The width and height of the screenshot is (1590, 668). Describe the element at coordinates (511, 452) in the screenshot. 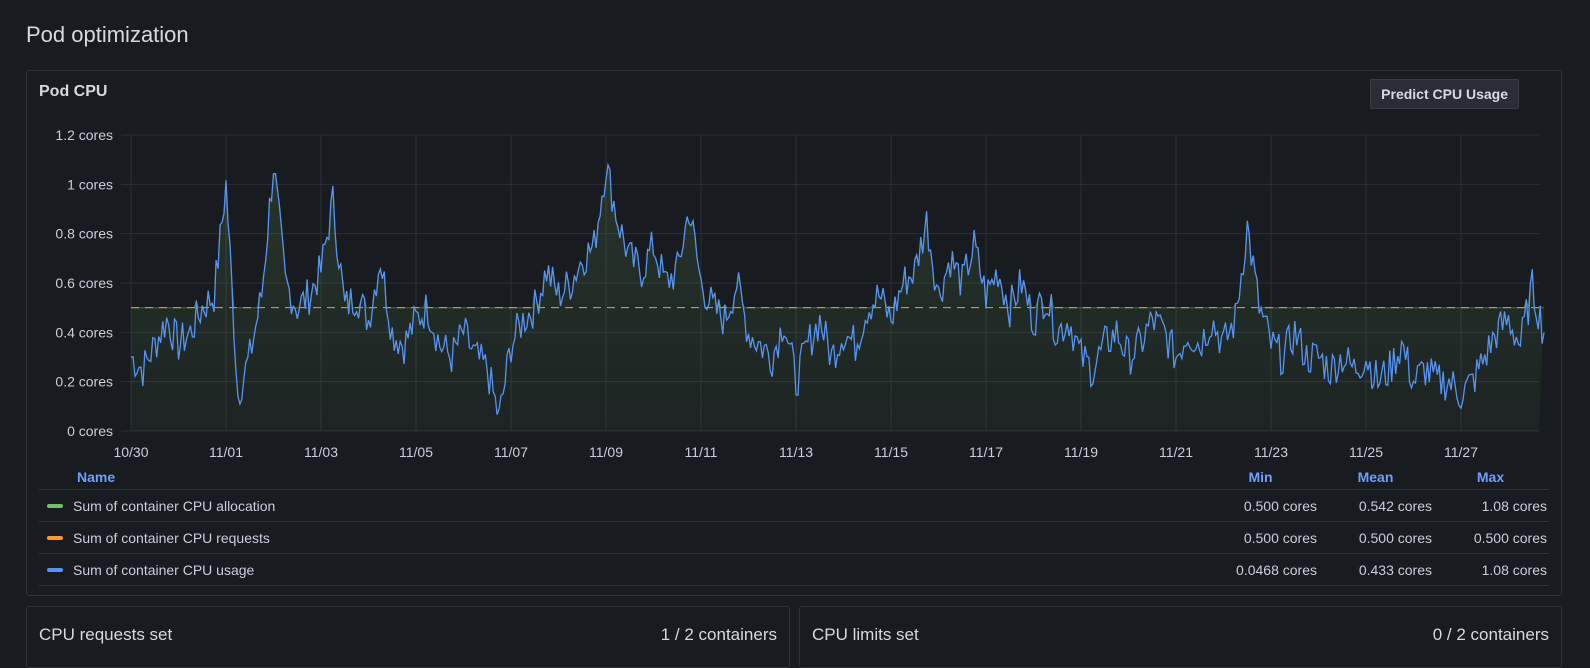

I see `x-tick-label: 11/07` at that location.